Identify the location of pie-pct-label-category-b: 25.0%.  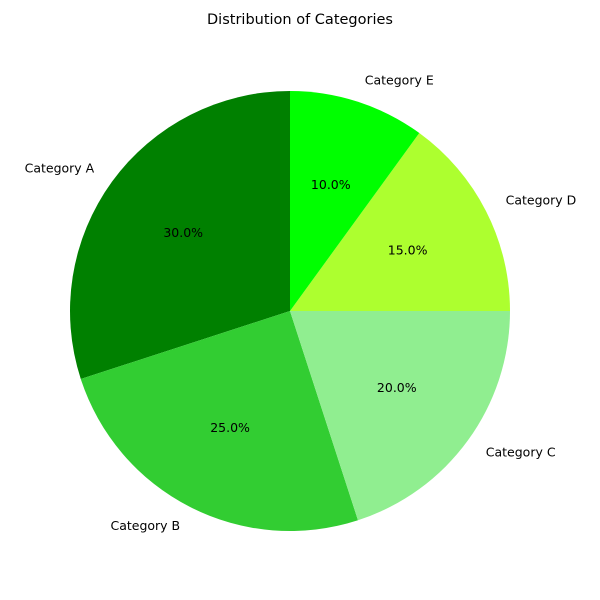
(230, 427).